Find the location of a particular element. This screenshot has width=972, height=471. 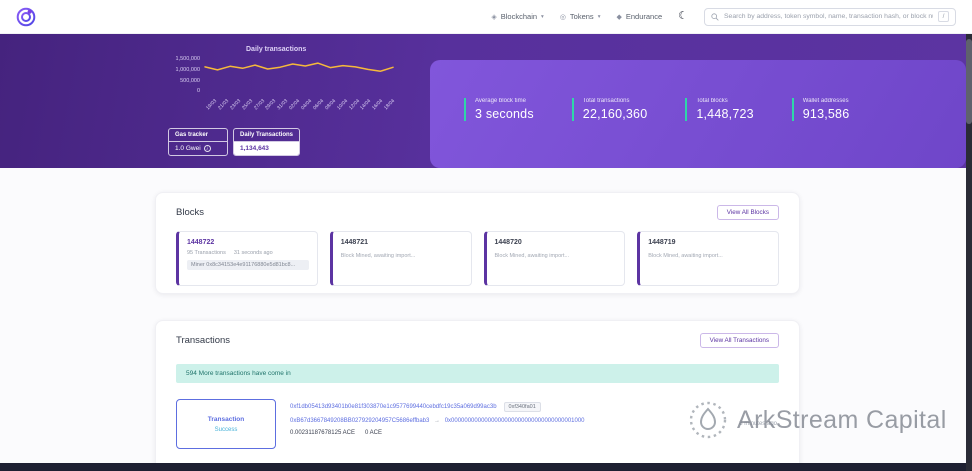

x-tick-label: 12/04 is located at coordinates (354, 105).